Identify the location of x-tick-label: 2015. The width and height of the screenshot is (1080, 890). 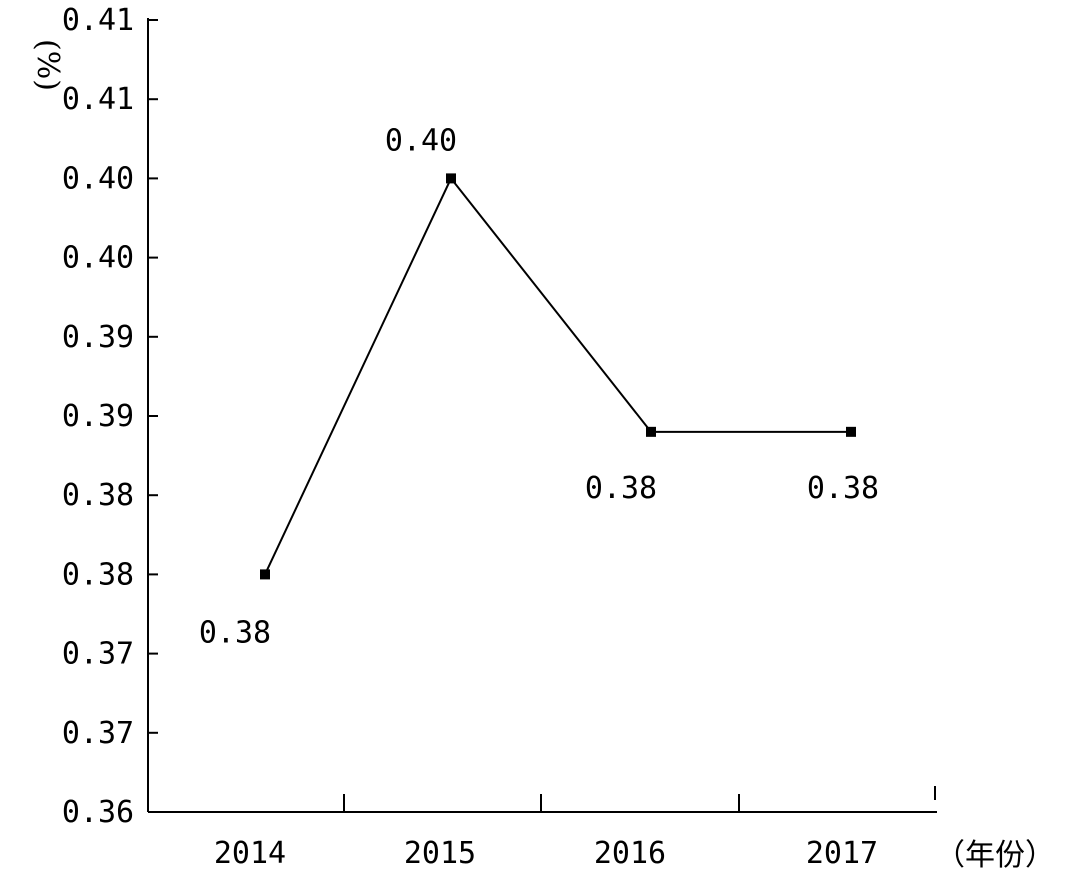
(440, 853).